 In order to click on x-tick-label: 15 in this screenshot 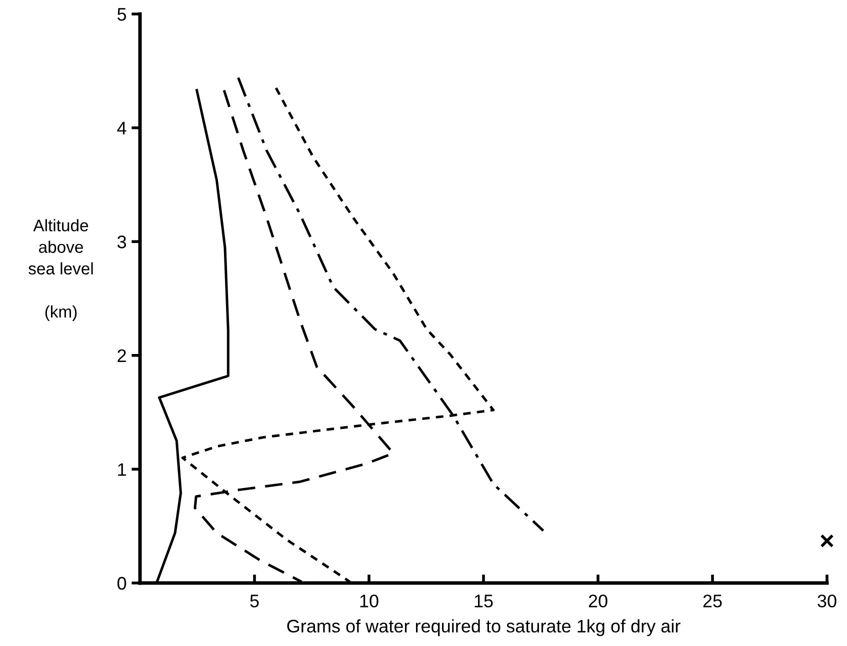, I will do `click(483, 601)`.